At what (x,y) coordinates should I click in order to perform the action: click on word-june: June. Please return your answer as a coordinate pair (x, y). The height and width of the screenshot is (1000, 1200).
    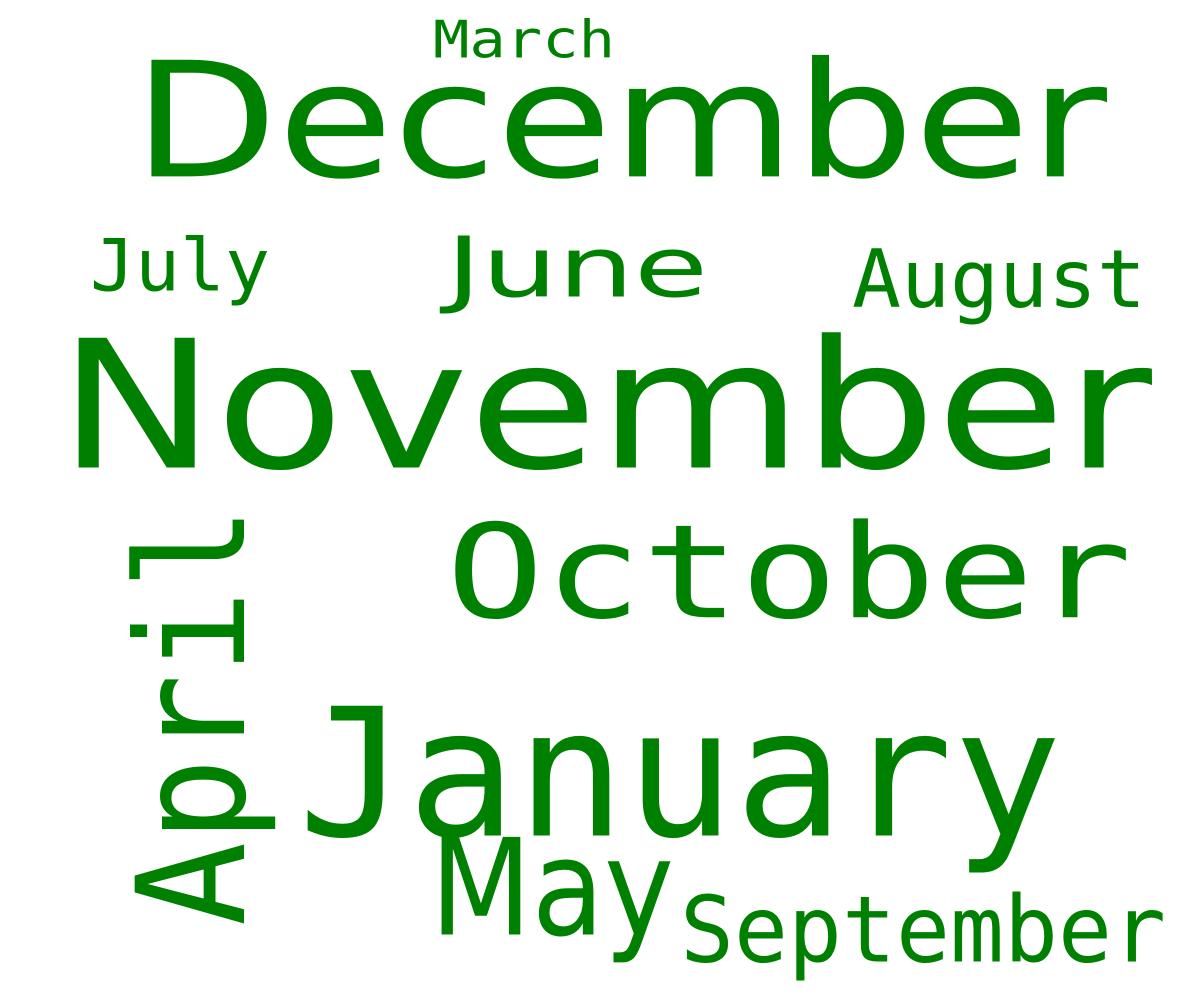
    Looking at the image, I should click on (577, 267).